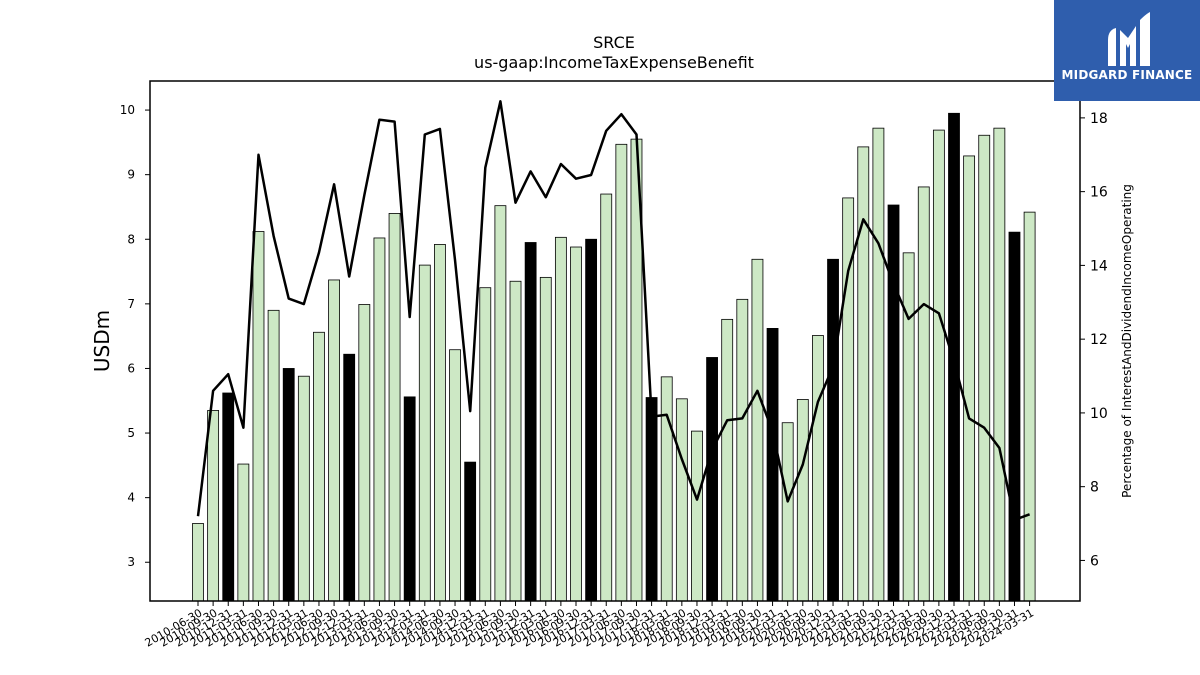 This screenshot has width=1200, height=675. I want to click on y-tick-label: 6, so click(131, 368).